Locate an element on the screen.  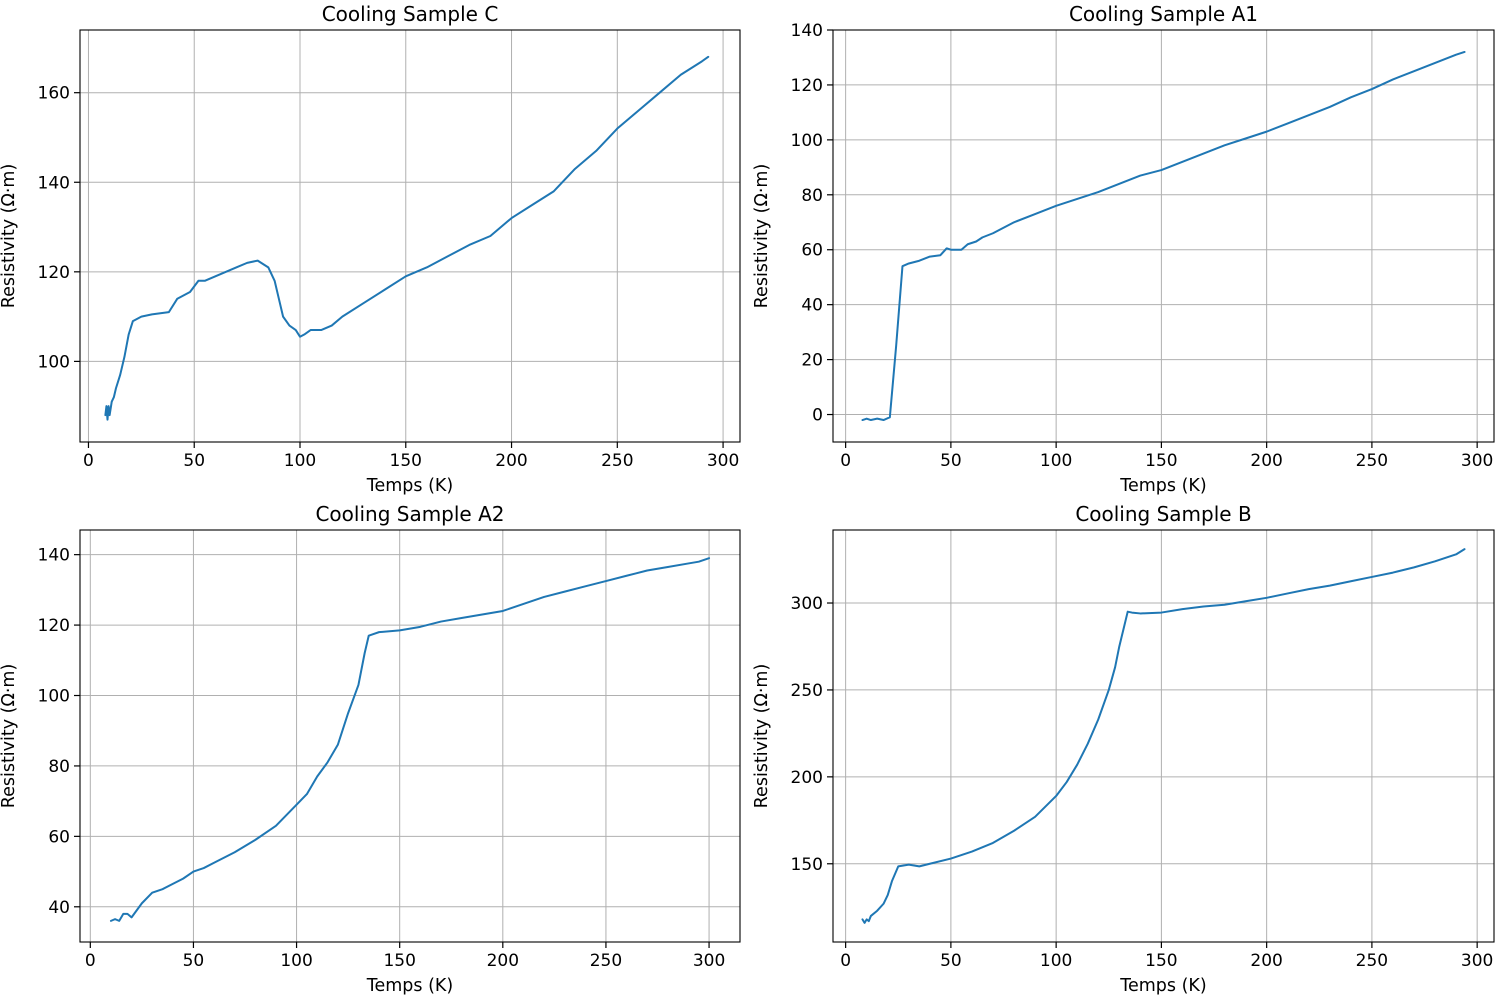
y-tick-label: 20 is located at coordinates (812, 361).